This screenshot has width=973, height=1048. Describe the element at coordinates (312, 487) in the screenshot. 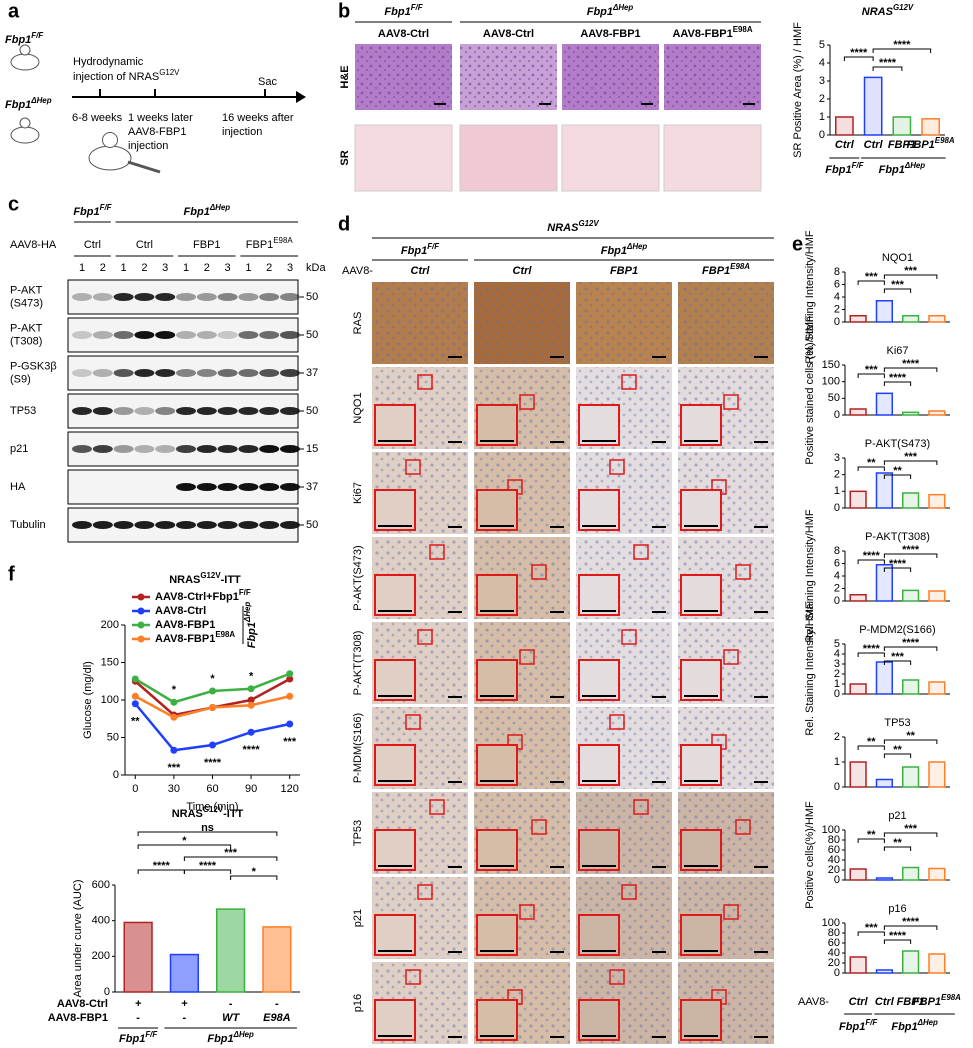

I see `kda-label: 37` at that location.